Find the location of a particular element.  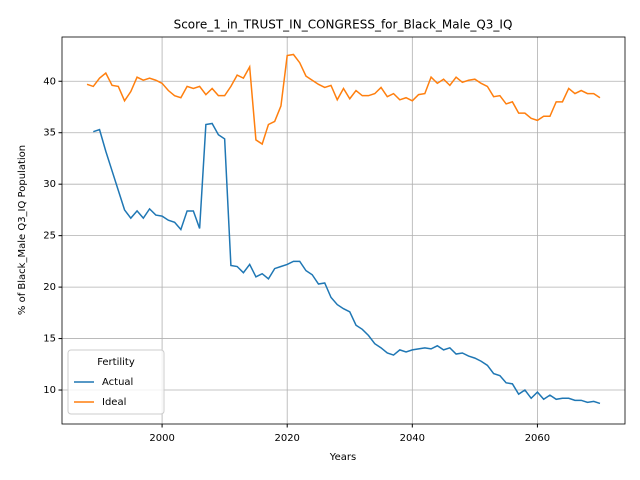

legend: Fertility Actual Ideal is located at coordinates (116, 382).